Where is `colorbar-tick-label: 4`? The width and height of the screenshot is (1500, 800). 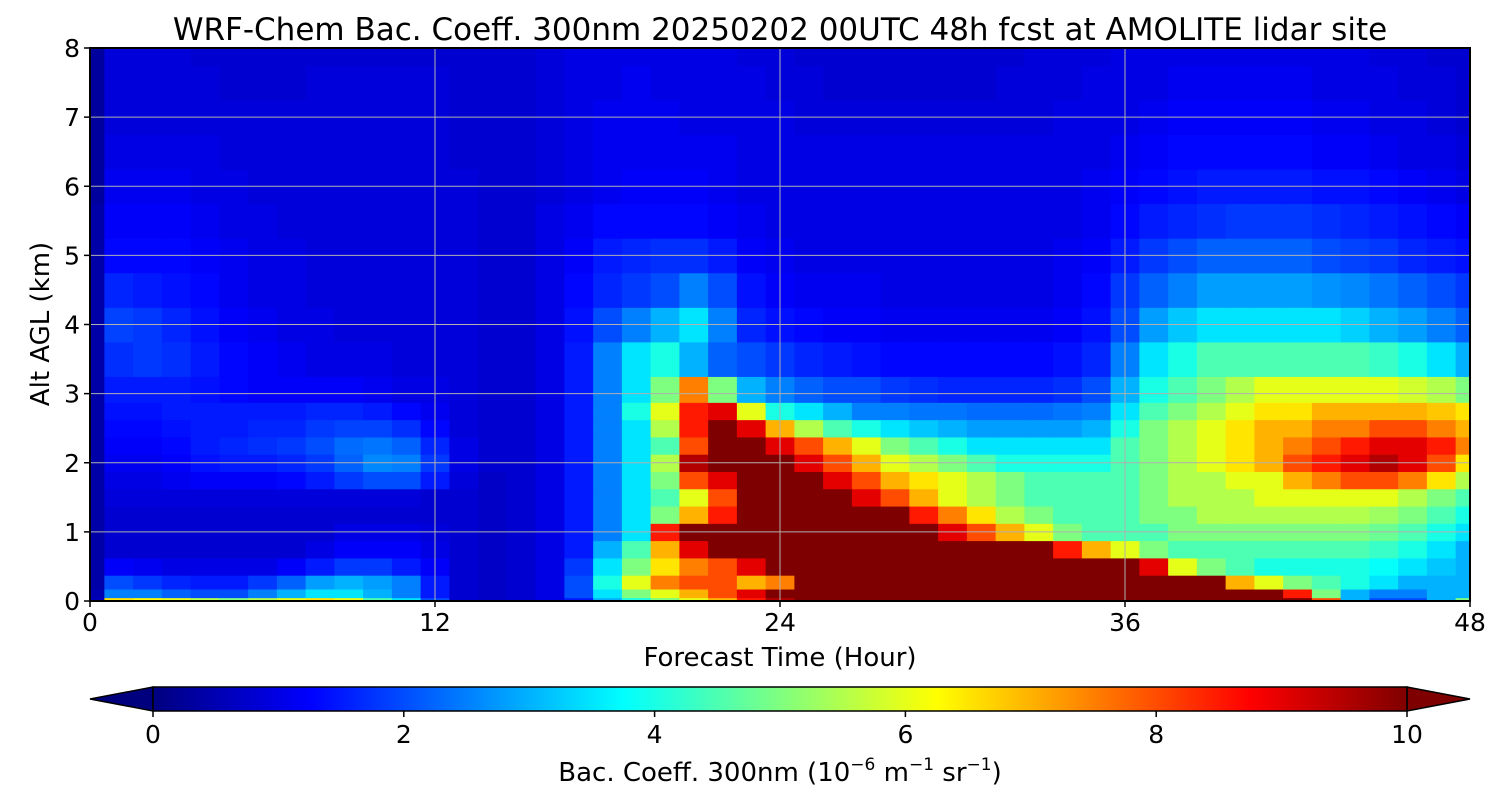
colorbar-tick-label: 4 is located at coordinates (655, 734).